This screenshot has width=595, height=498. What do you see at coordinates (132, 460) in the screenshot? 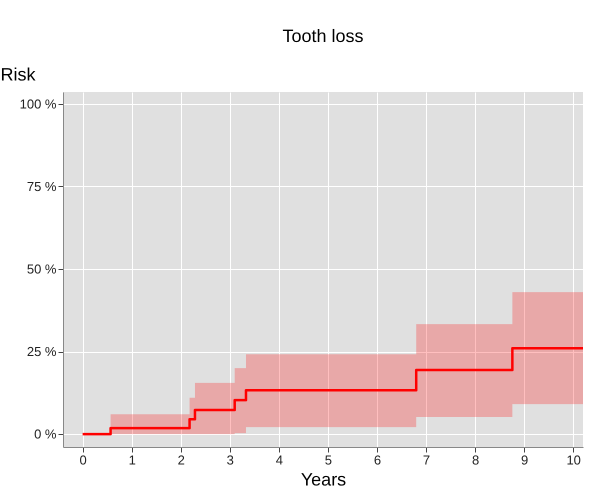
I see `x-tick-label: 1` at bounding box center [132, 460].